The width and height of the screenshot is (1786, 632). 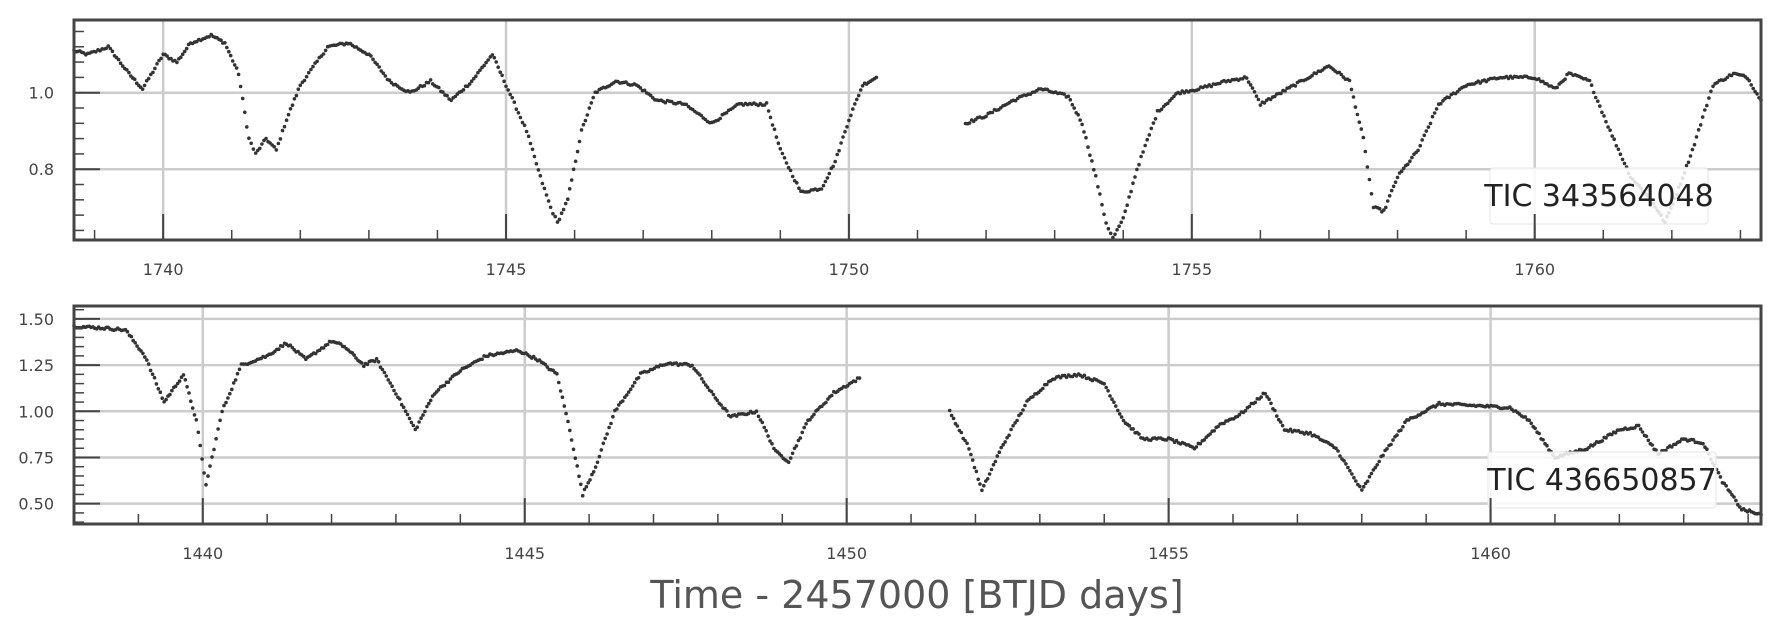 I want to click on y-tick-label: 1.00, so click(x=36, y=411).